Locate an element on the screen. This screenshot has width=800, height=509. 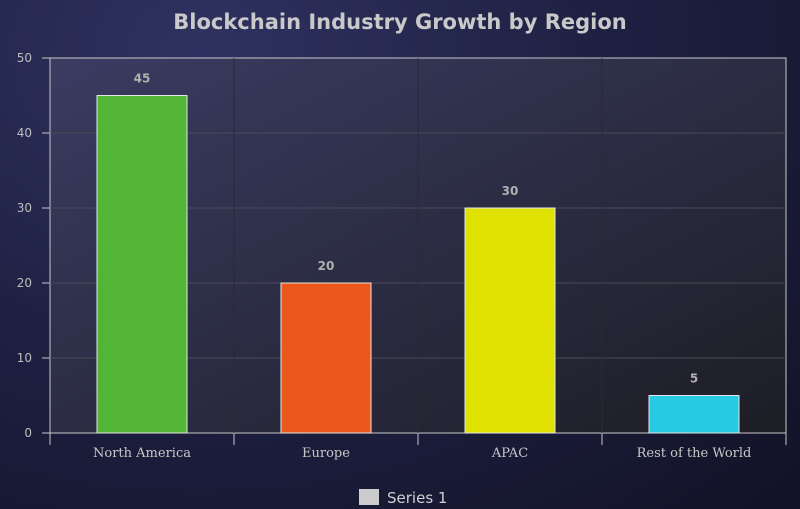
data-label: 30 is located at coordinates (510, 191).